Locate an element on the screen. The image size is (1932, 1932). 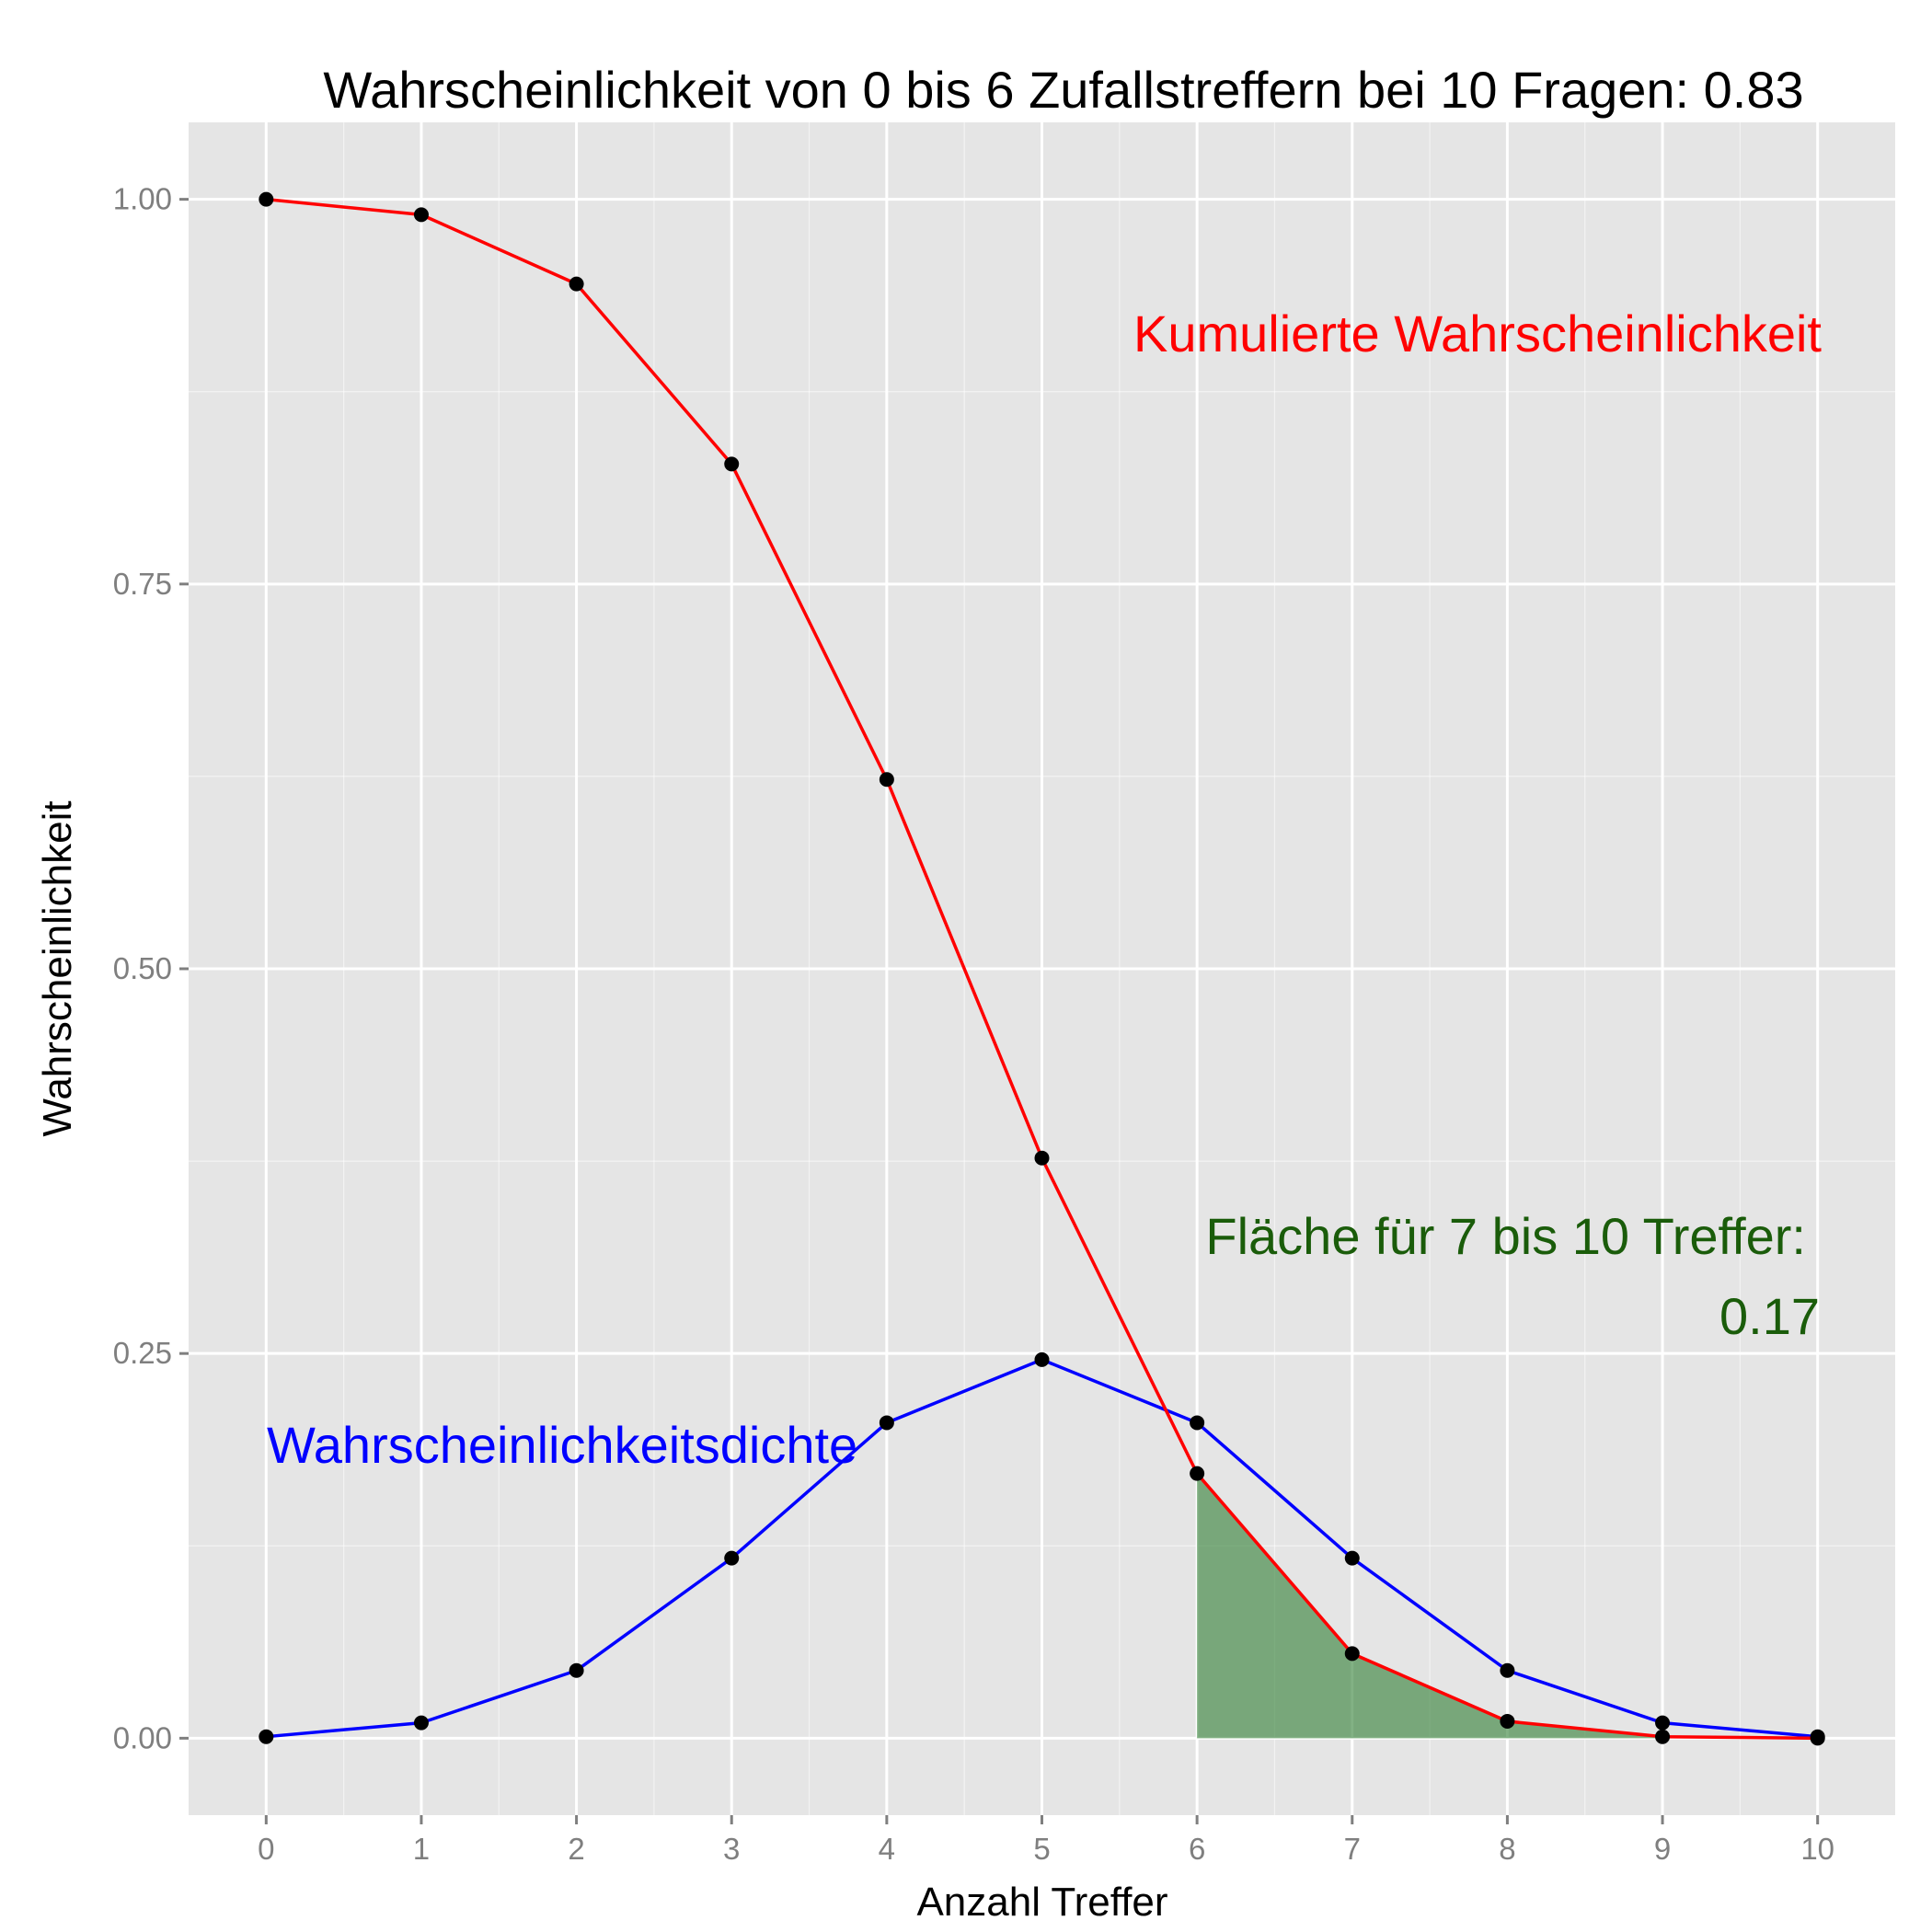
x-tick-label: 8 is located at coordinates (1507, 1849).